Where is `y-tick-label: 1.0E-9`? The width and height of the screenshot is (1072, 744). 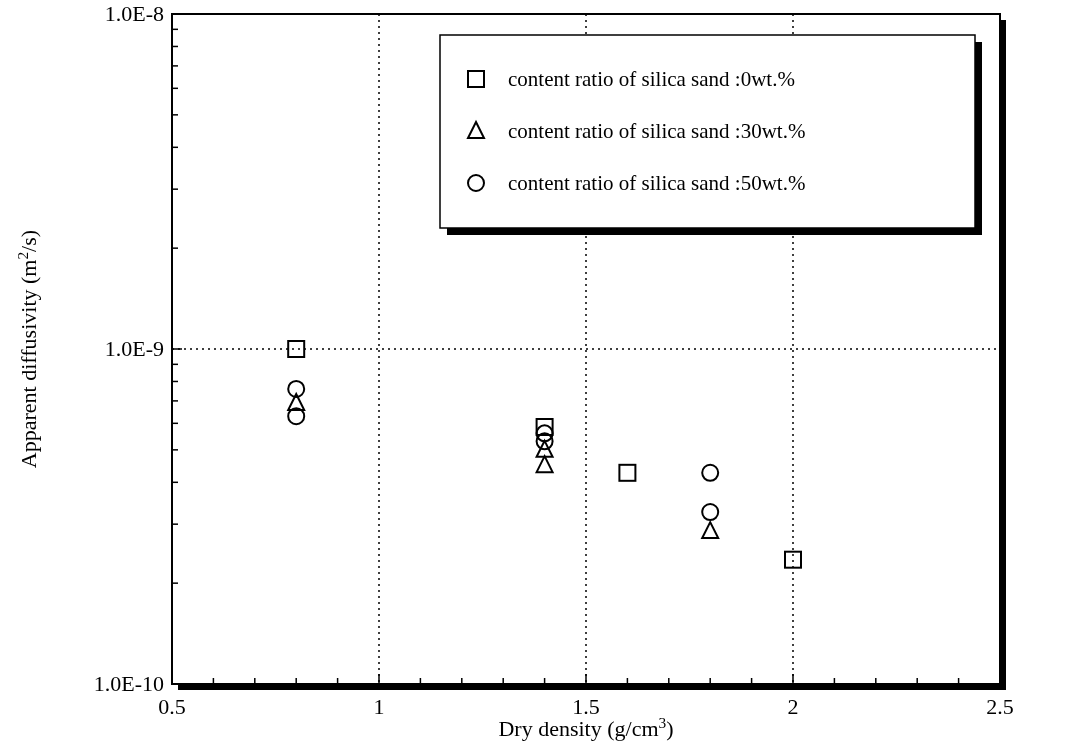
y-tick-label: 1.0E-9 is located at coordinates (134, 348).